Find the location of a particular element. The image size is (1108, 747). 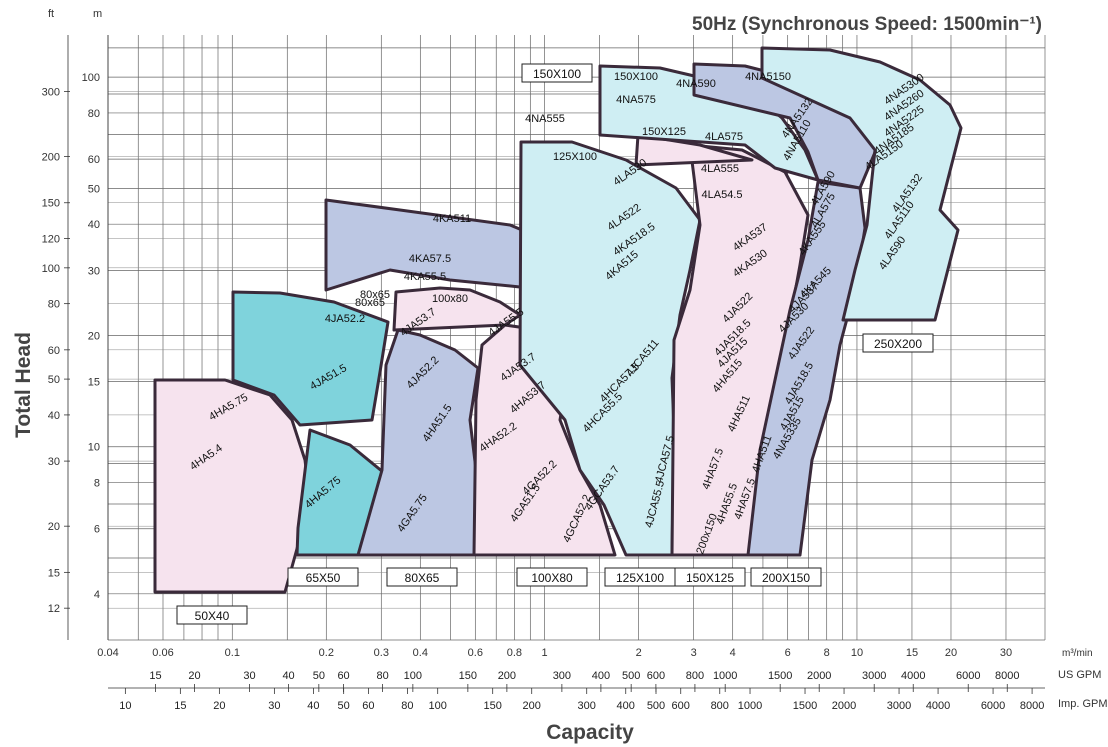

gpm-tick-label: 50 is located at coordinates (319, 676).